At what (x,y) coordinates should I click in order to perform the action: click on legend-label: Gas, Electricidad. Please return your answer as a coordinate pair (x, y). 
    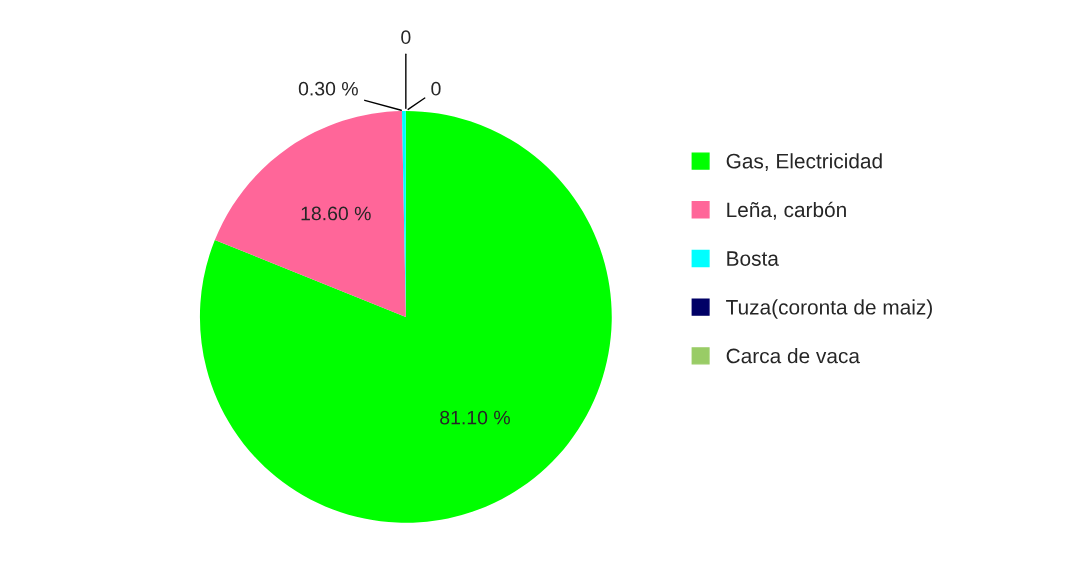
    Looking at the image, I should click on (804, 162).